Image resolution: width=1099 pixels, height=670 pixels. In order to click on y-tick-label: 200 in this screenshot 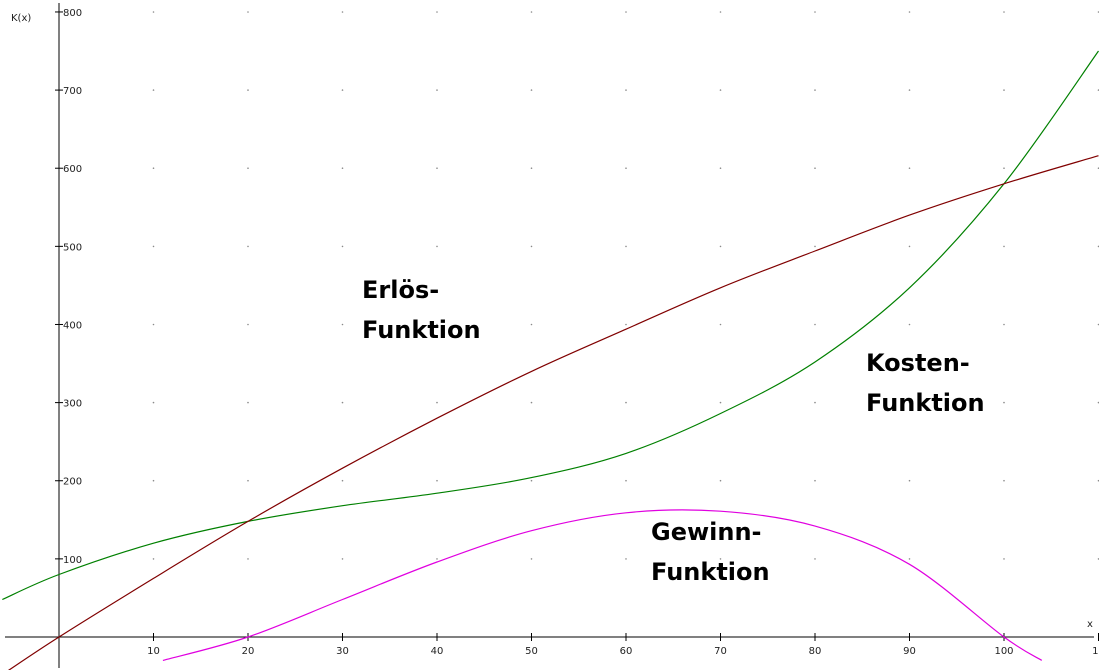, I will do `click(72, 482)`.